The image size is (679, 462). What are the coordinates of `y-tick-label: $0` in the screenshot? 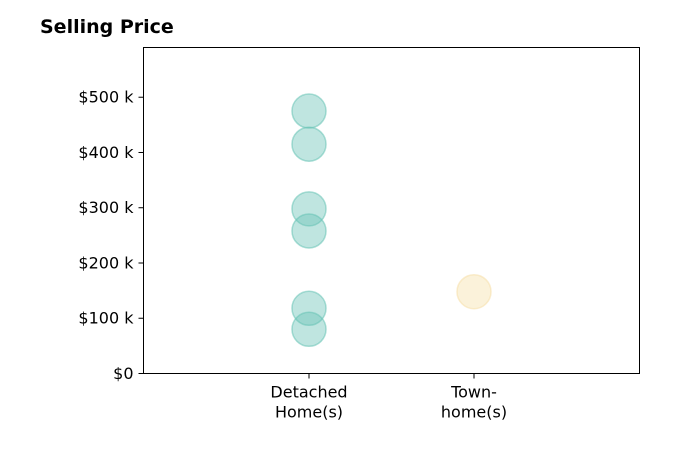 It's located at (123, 373).